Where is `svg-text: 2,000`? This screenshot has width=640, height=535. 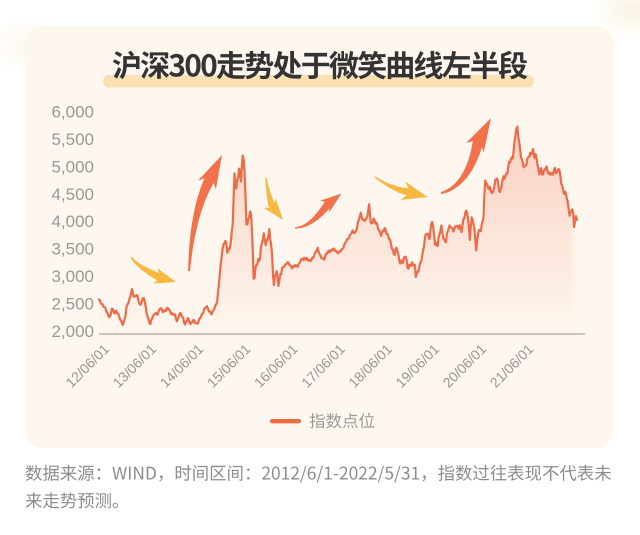 svg-text: 2,000 is located at coordinates (72, 331).